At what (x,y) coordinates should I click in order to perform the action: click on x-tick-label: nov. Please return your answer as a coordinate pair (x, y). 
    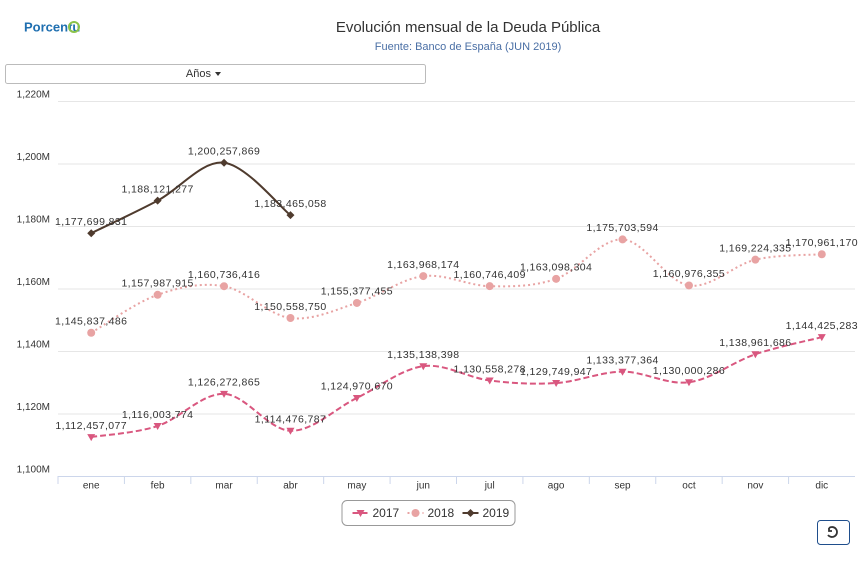
    Looking at the image, I should click on (755, 486).